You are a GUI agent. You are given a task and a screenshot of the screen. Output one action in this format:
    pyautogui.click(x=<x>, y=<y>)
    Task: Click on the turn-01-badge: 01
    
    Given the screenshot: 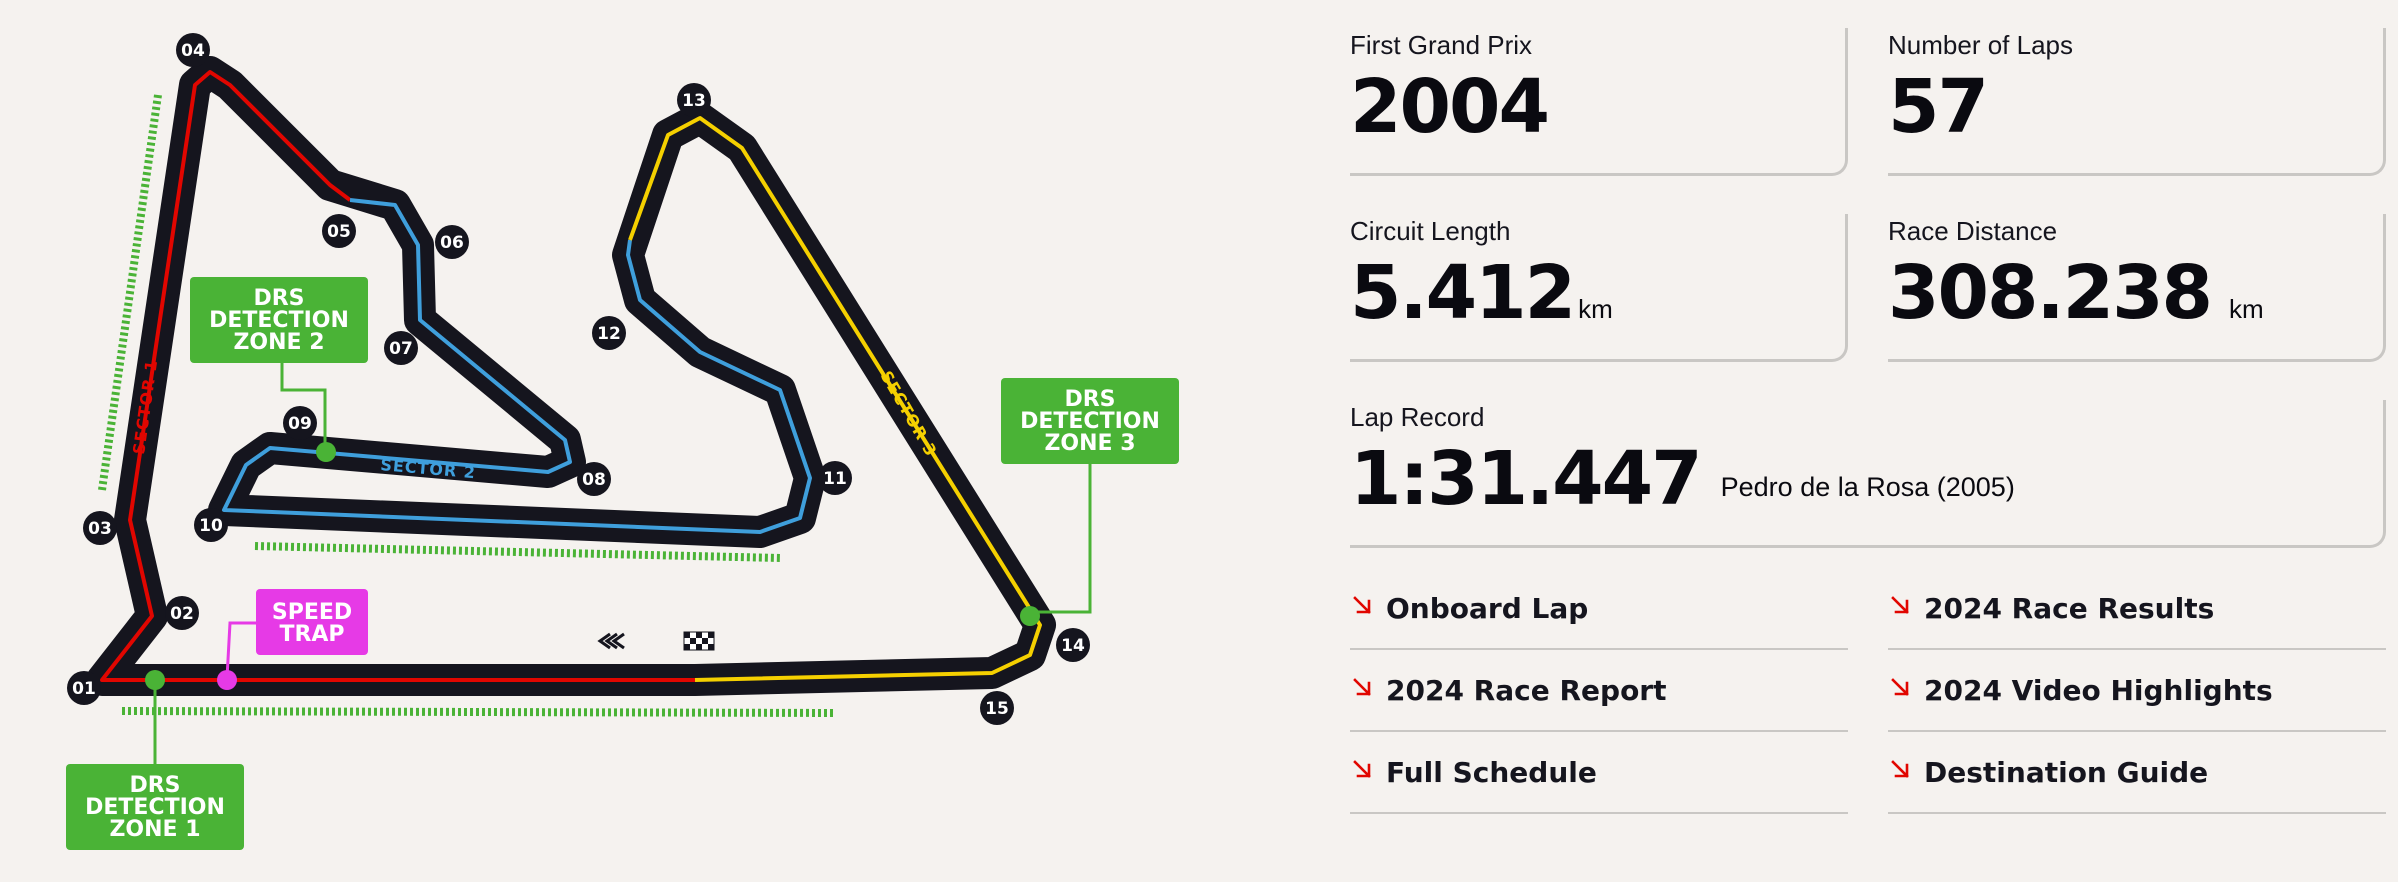 What is the action you would take?
    pyautogui.click(x=84, y=688)
    